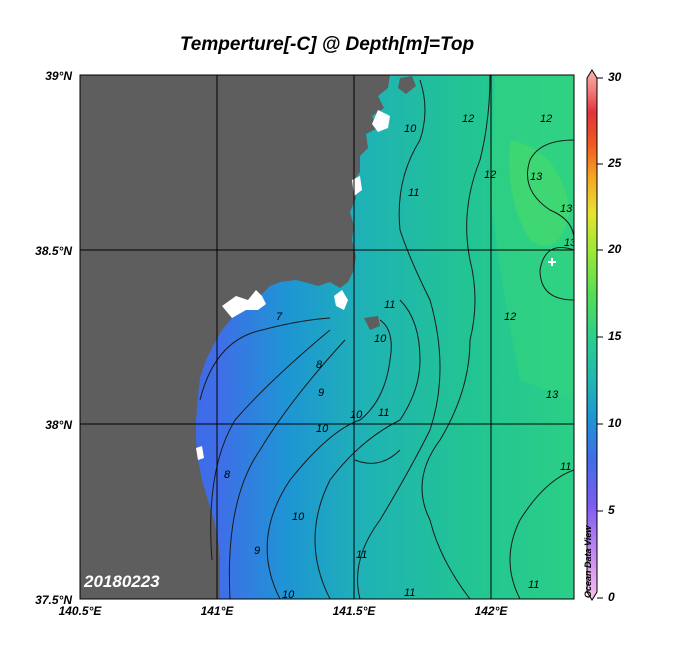 The height and width of the screenshot is (660, 684). What do you see at coordinates (552, 262) in the screenshot?
I see `station-marker` at bounding box center [552, 262].